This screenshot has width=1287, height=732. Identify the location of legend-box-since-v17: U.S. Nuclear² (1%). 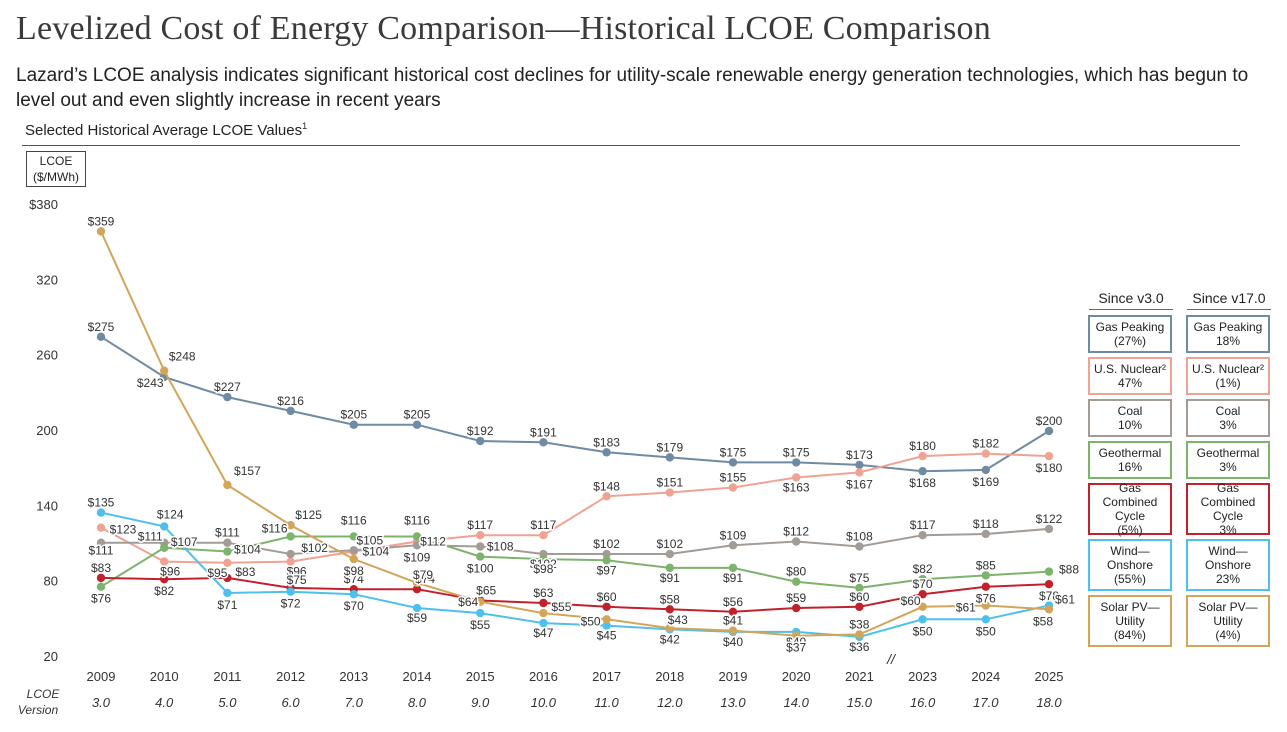
(1228, 376).